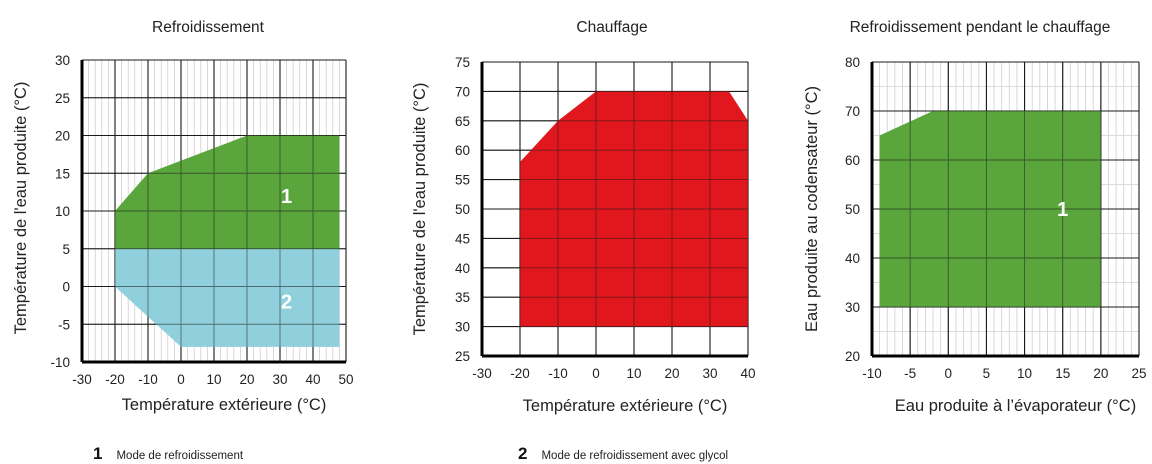 Image resolution: width=1152 pixels, height=464 pixels. I want to click on y-tick-label: -5, so click(64, 324).